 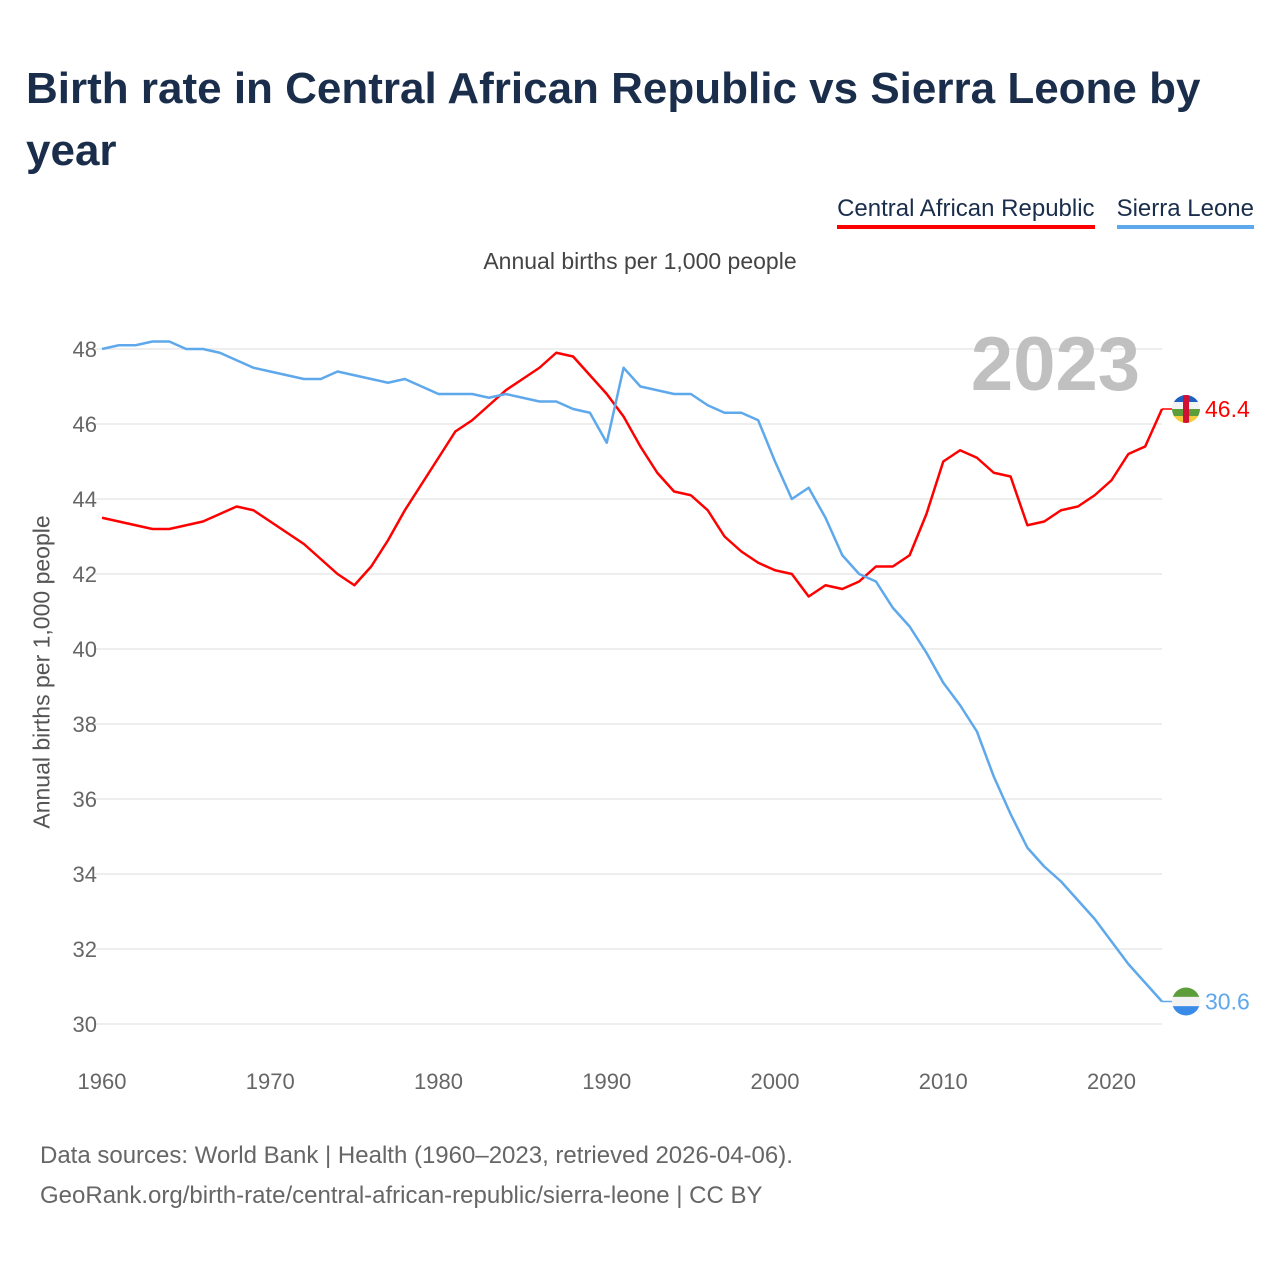 I want to click on y-tick-label: 46, so click(x=85, y=424).